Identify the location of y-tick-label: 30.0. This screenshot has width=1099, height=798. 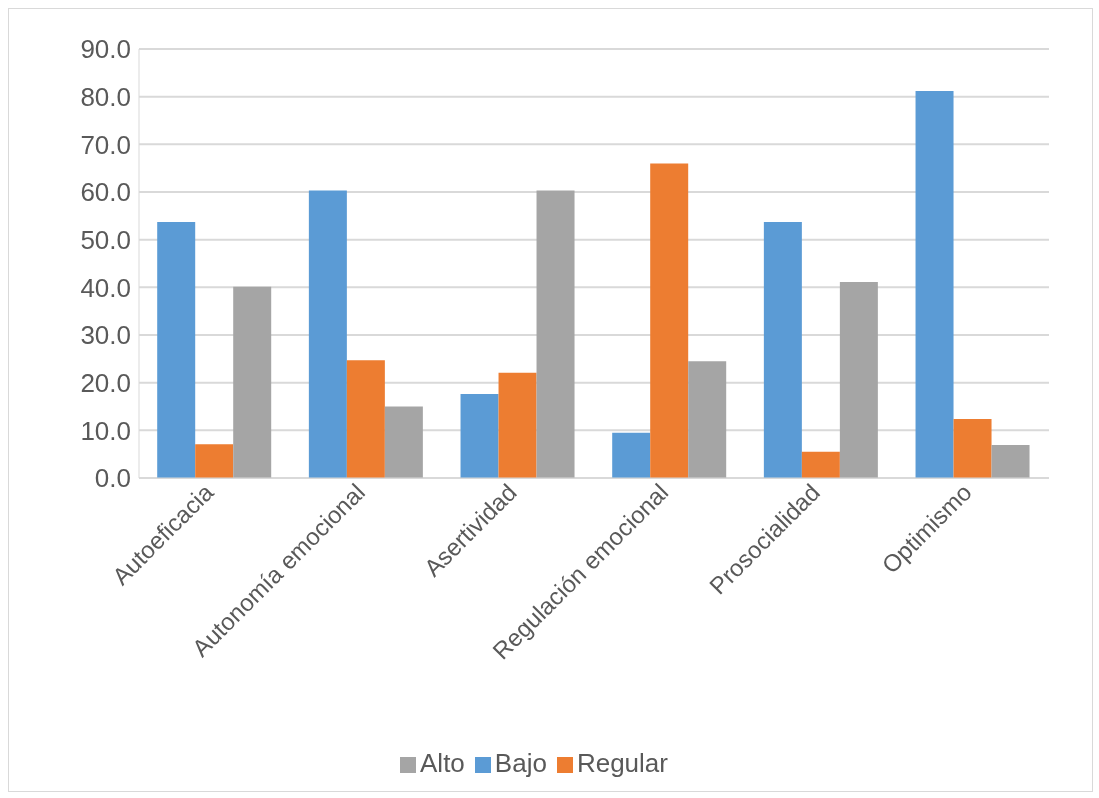
(105, 335).